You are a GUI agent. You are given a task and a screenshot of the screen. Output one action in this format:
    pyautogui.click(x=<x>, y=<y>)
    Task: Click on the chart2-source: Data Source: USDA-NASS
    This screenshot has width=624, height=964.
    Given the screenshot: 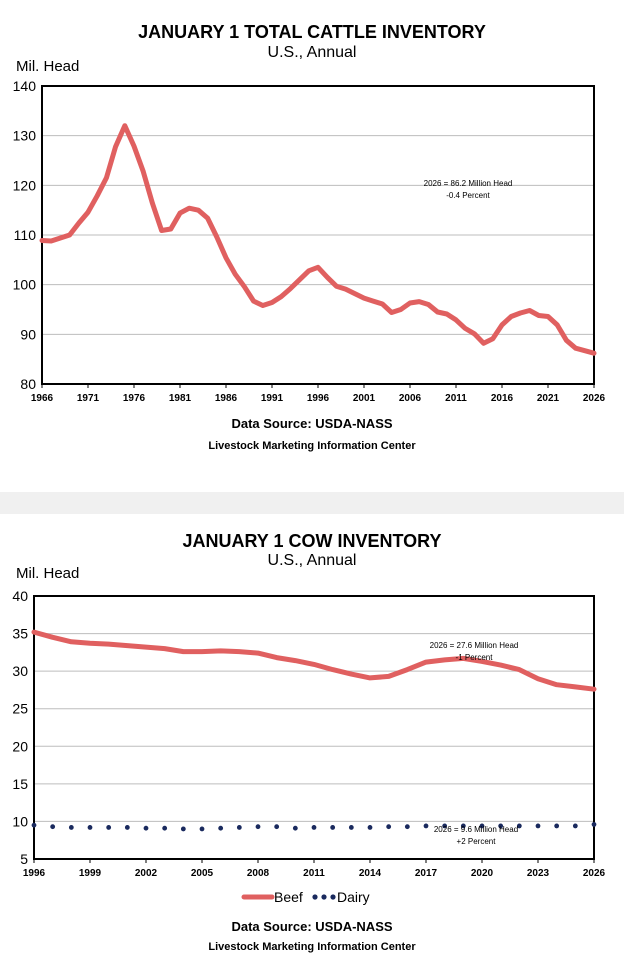 What is the action you would take?
    pyautogui.click(x=312, y=926)
    